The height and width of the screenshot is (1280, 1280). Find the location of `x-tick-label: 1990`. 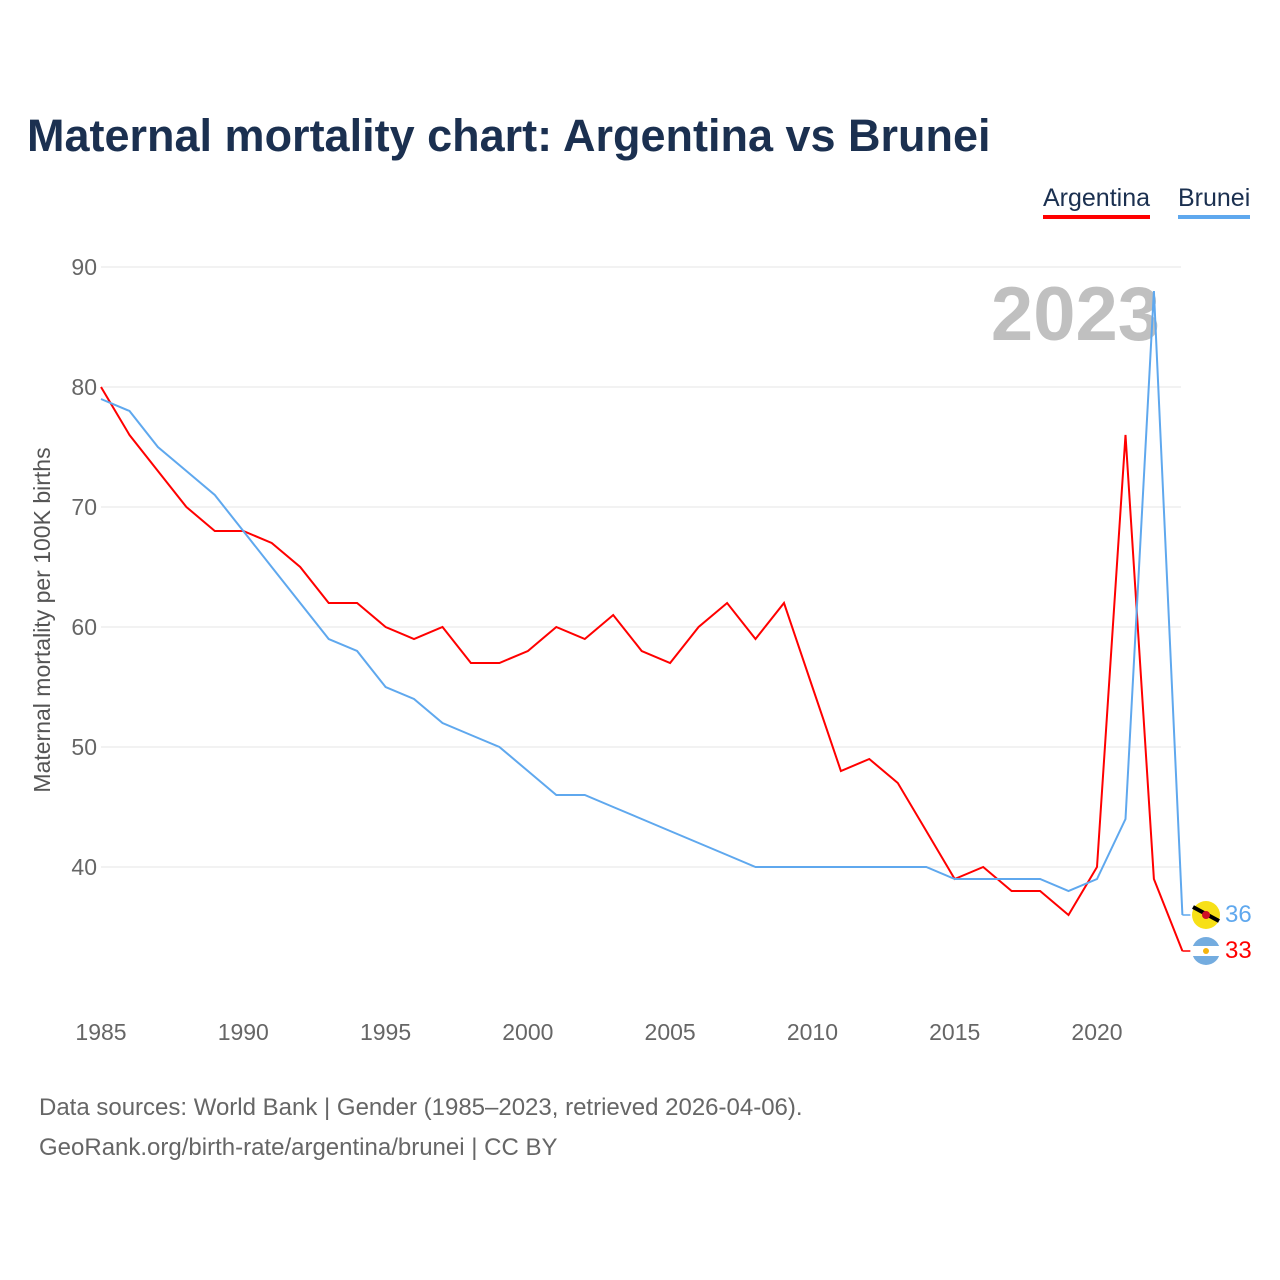

x-tick-label: 1990 is located at coordinates (243, 1032).